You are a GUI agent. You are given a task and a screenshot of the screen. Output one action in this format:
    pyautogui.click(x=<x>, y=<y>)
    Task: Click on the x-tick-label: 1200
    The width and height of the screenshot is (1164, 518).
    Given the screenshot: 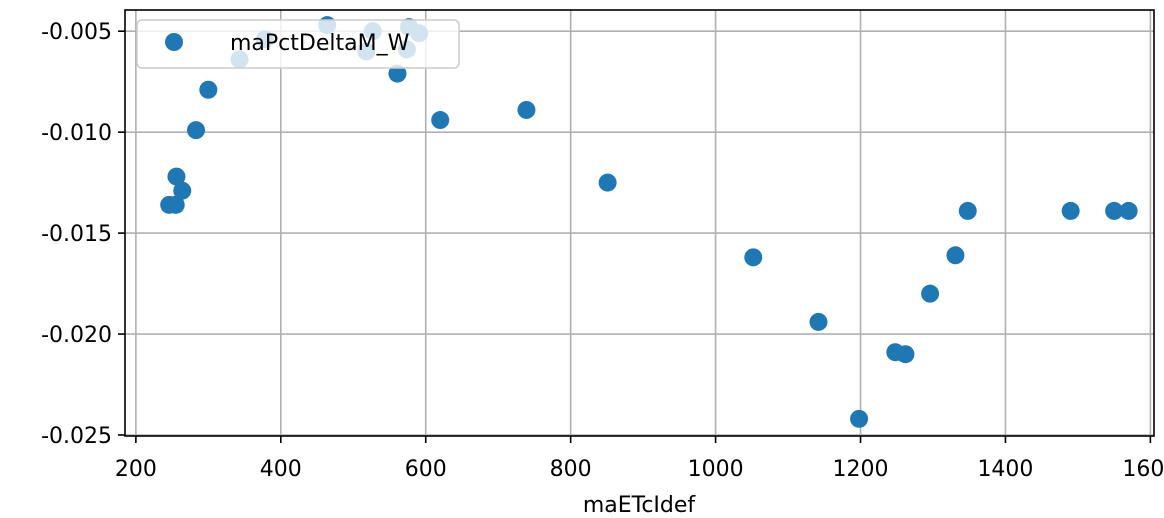 What is the action you would take?
    pyautogui.click(x=861, y=469)
    